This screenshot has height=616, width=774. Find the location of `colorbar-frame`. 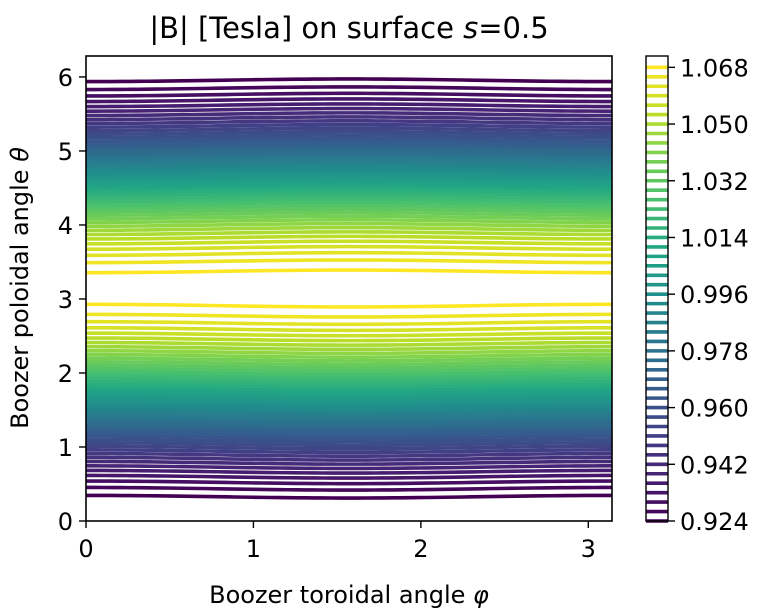

colorbar-frame is located at coordinates (657, 288).